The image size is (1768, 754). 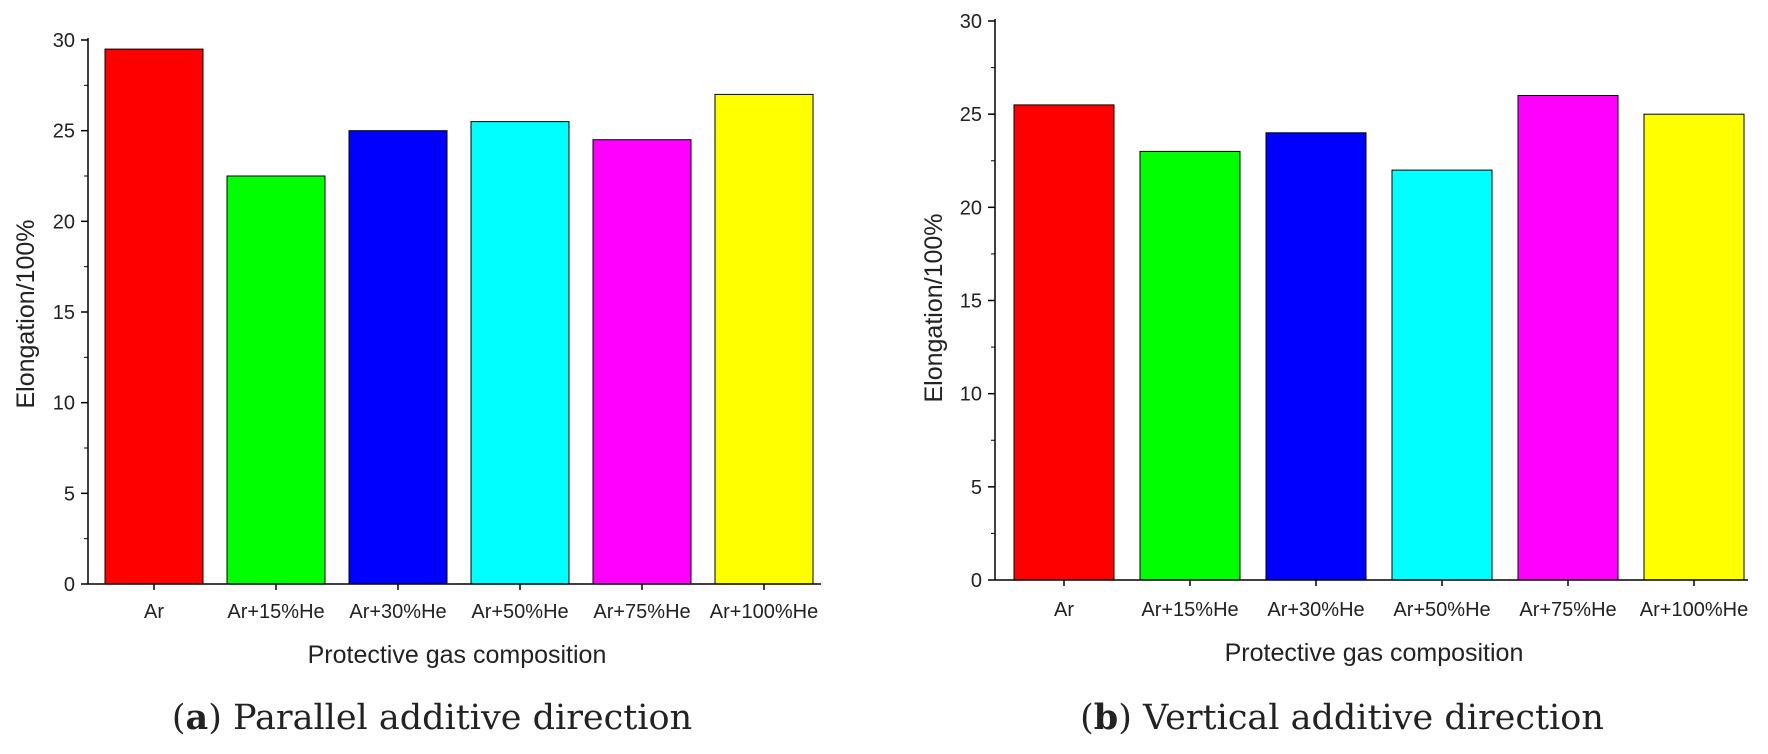 I want to click on caption-letter: b, so click(x=1106, y=717).